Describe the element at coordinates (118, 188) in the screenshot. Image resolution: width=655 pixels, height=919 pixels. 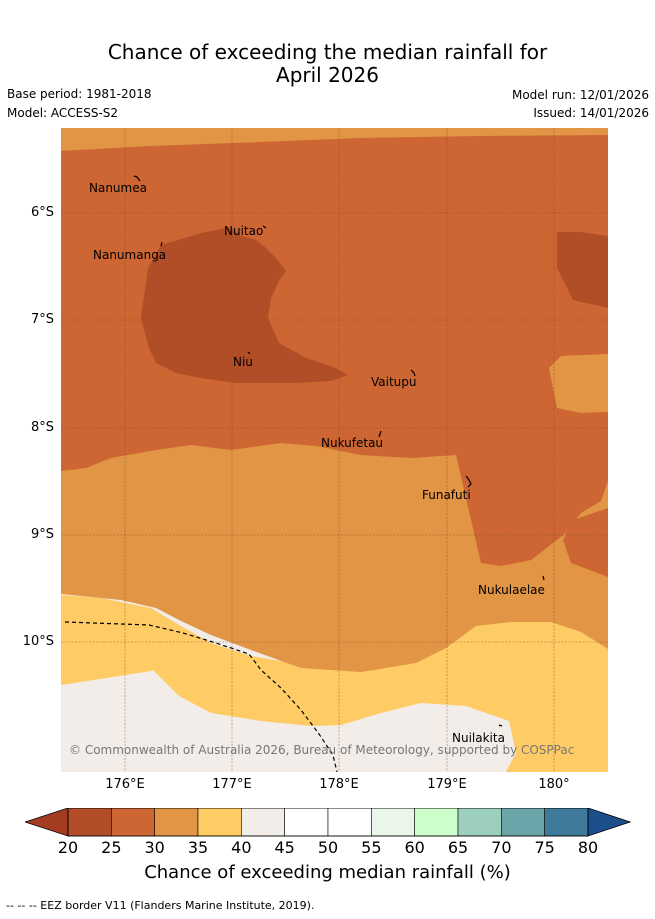
I see `place-label-nanumea: Nanumea` at that location.